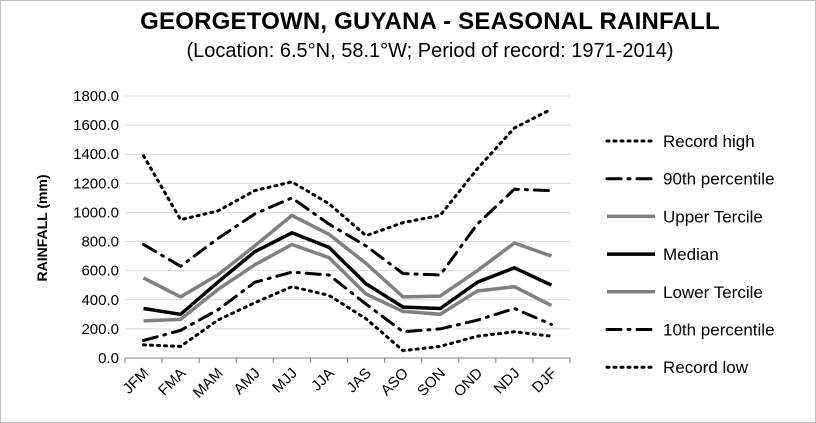 The height and width of the screenshot is (423, 816). I want to click on series-line-record-low, so click(347, 319).